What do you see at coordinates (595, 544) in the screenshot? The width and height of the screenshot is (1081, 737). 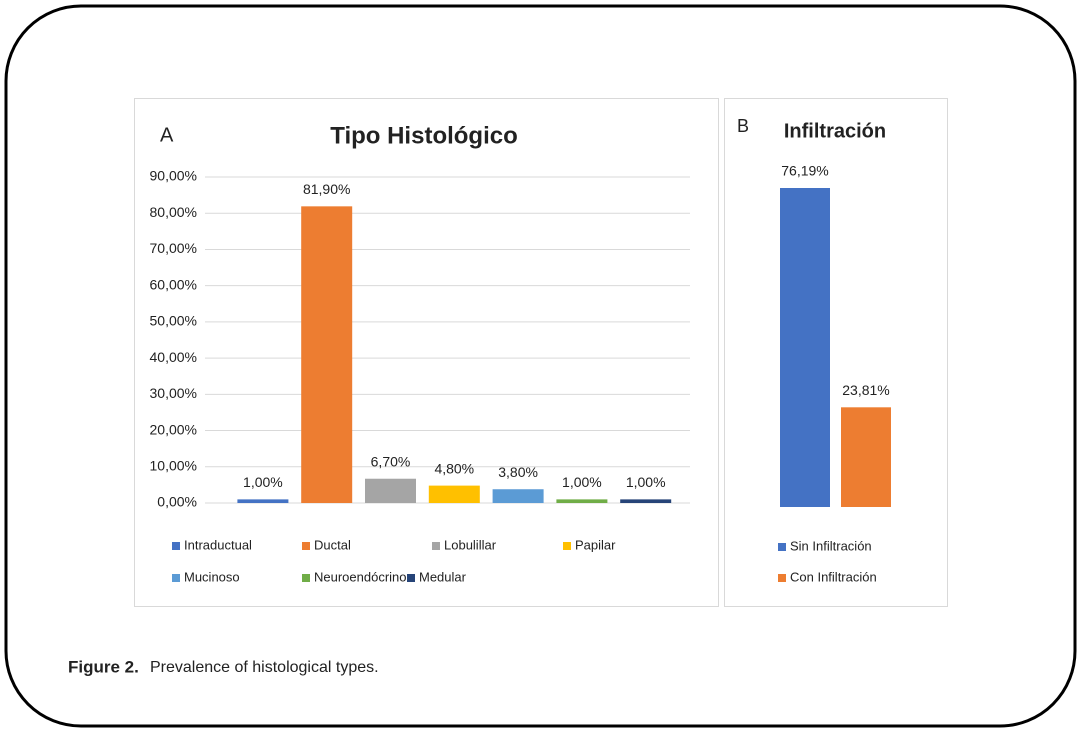 I see `legend-label: Papilar` at bounding box center [595, 544].